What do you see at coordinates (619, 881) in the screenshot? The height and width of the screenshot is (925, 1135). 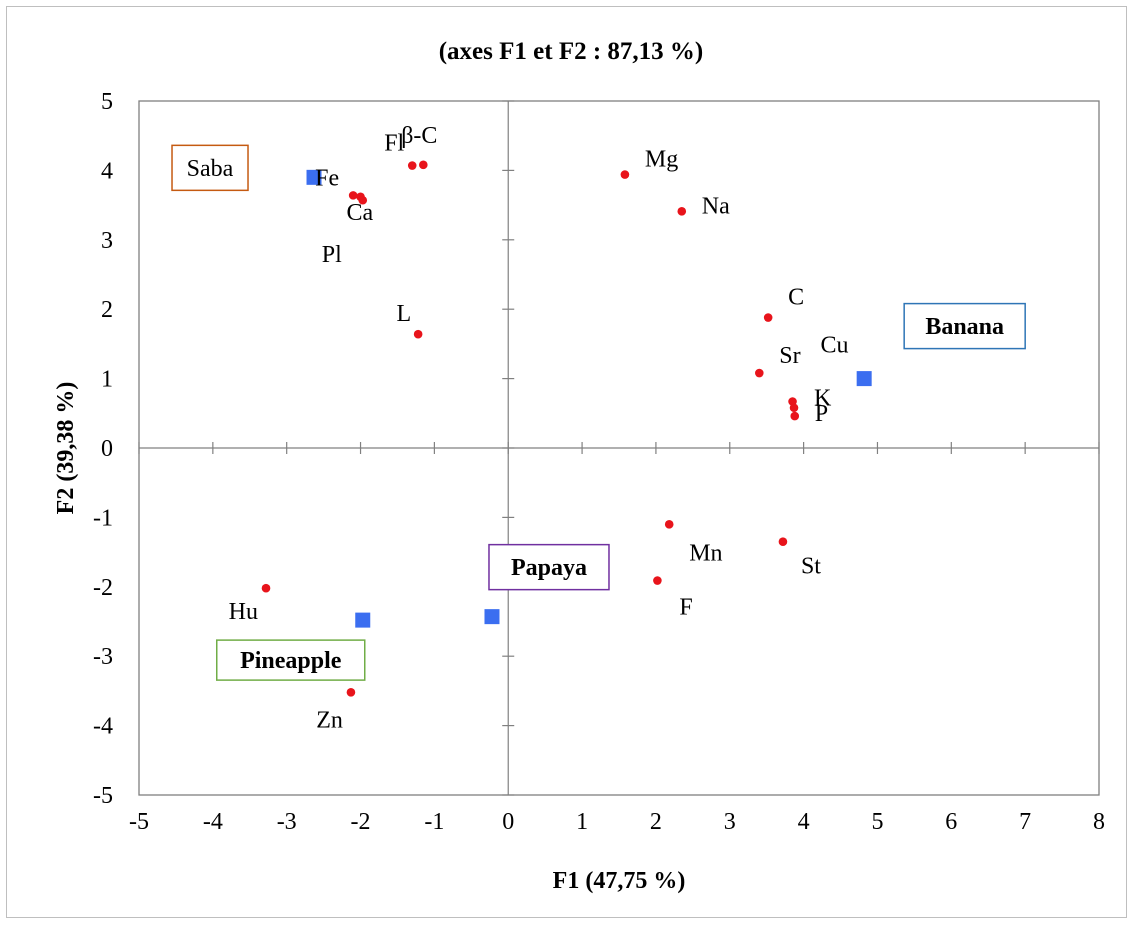 I see `x-axis-title: F1 (47,75 %)` at bounding box center [619, 881].